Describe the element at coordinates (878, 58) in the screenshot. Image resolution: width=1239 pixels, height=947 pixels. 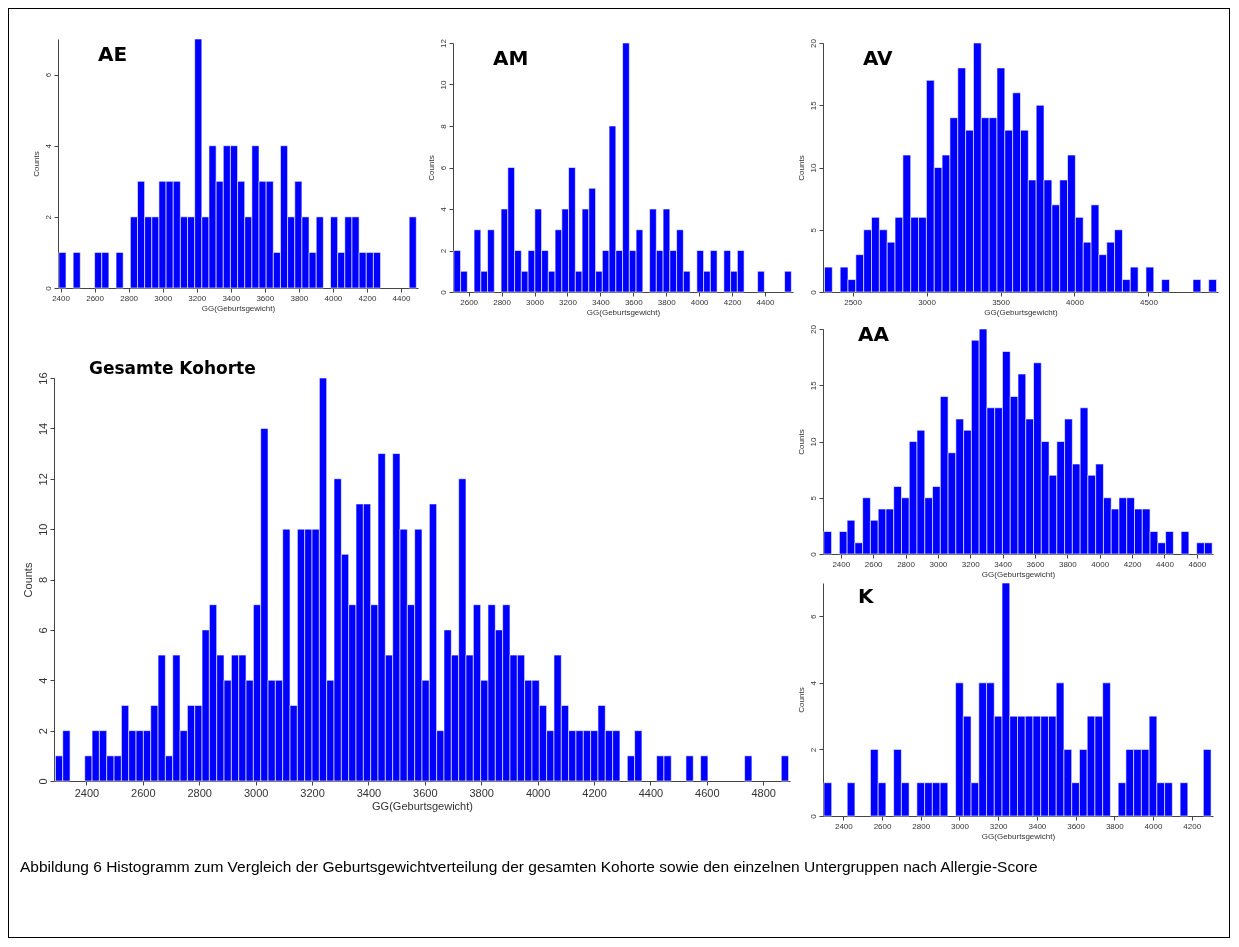
I see `chart-title: AV` at that location.